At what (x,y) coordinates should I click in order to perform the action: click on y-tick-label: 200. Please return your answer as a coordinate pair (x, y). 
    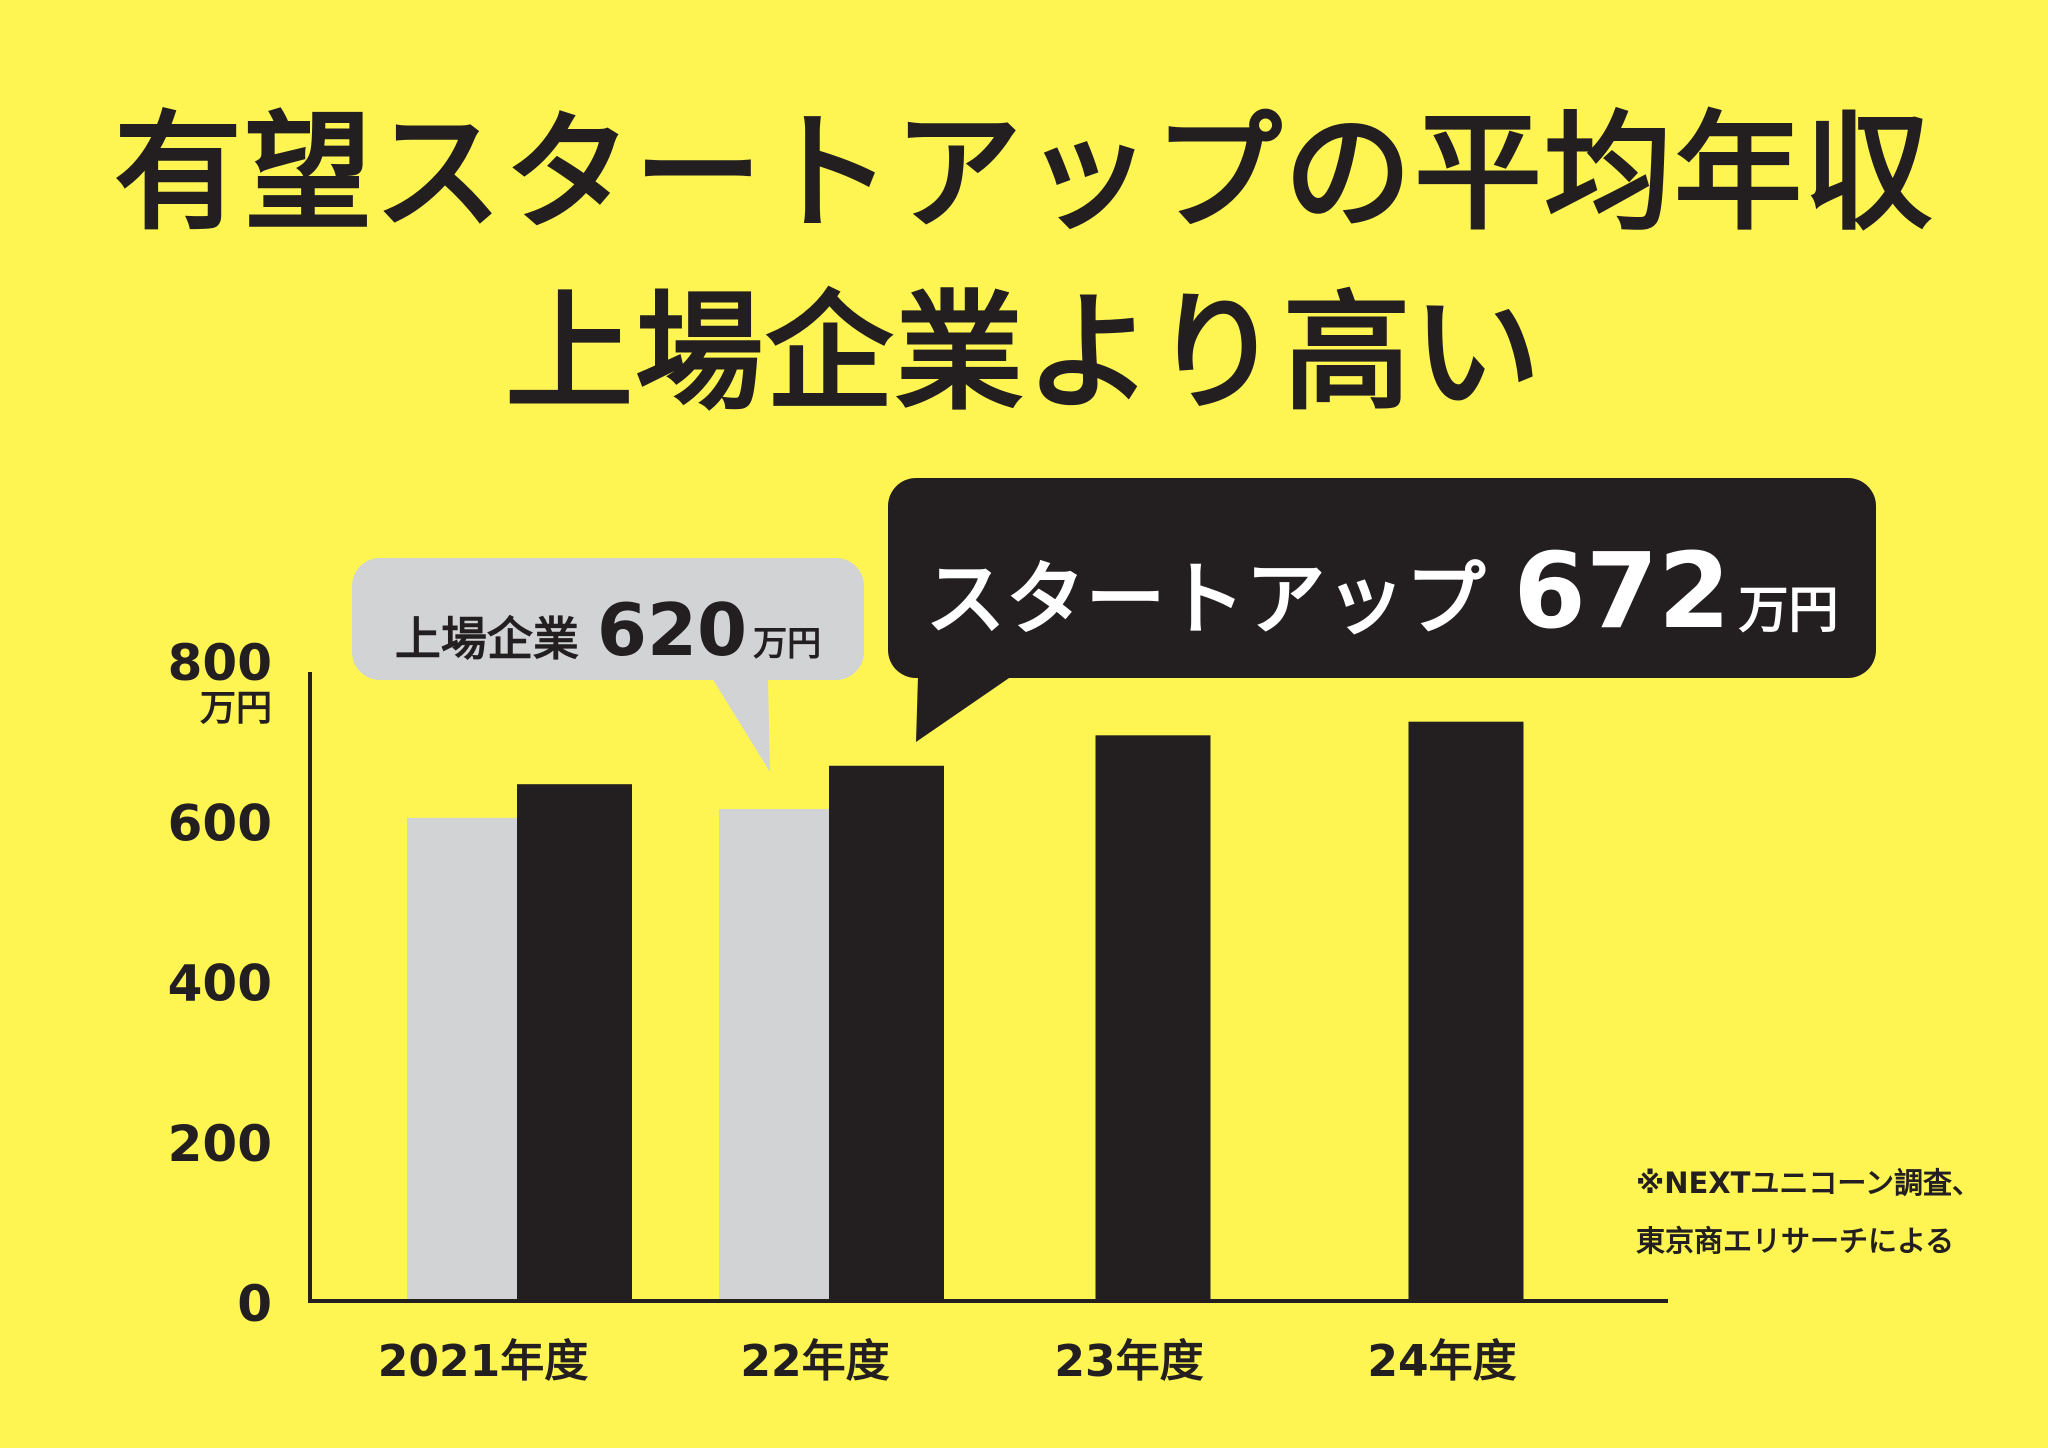
    Looking at the image, I should click on (220, 1144).